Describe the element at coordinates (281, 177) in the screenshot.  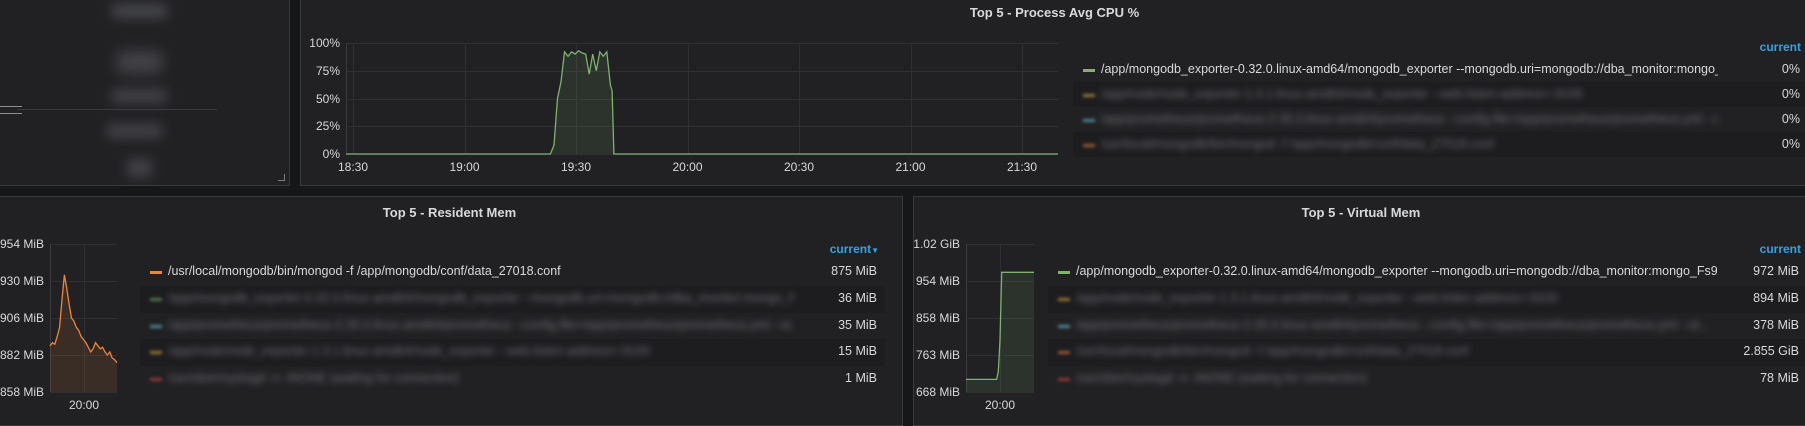
I see `resize-handle` at that location.